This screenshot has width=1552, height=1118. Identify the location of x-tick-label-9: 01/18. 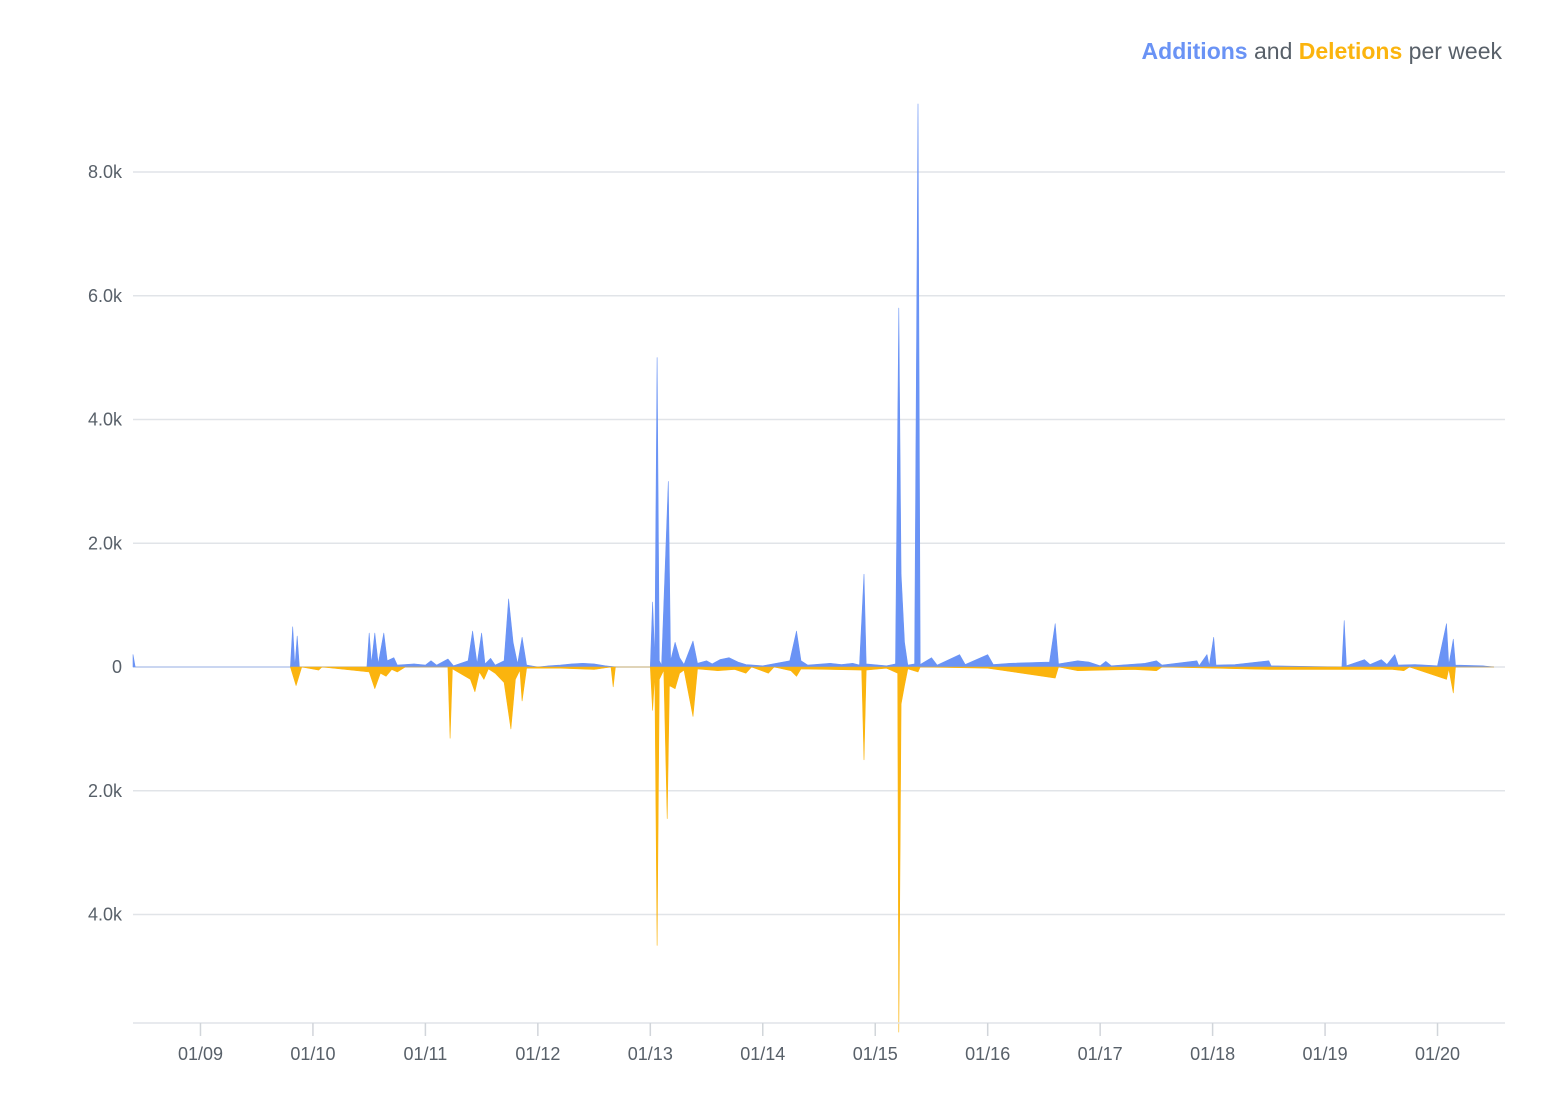
(1212, 1054).